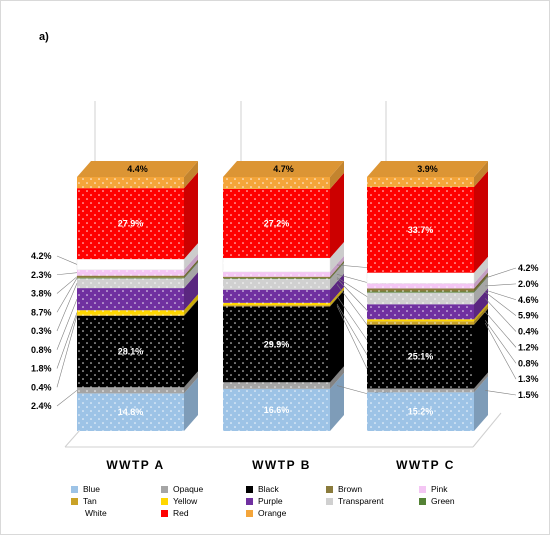  What do you see at coordinates (427, 221) in the screenshot?
I see `segment-wwtp-c-red` at bounding box center [427, 221].